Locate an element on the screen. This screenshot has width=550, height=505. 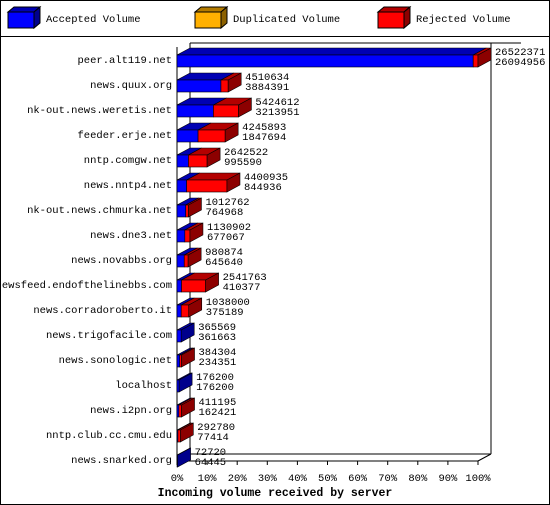
y-tick-label: news.i2pn.org is located at coordinates (131, 411).